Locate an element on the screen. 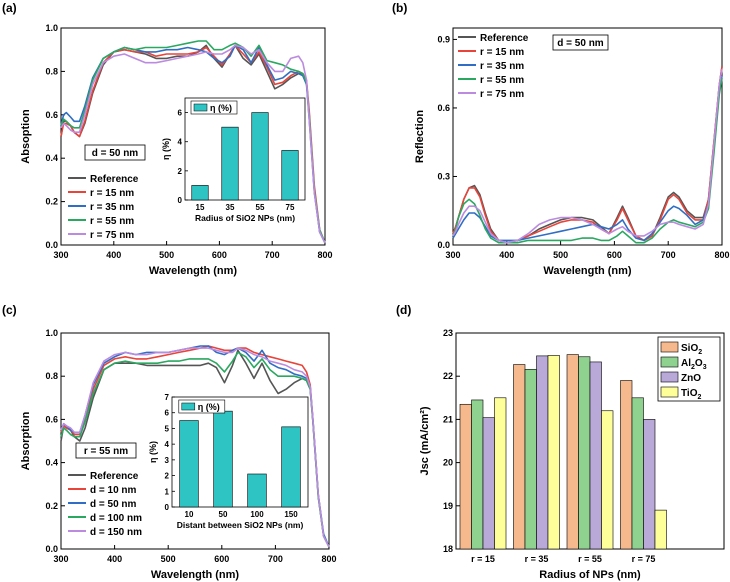 This screenshot has width=730, height=582. legend-label: r = 75 nm is located at coordinates (502, 94).